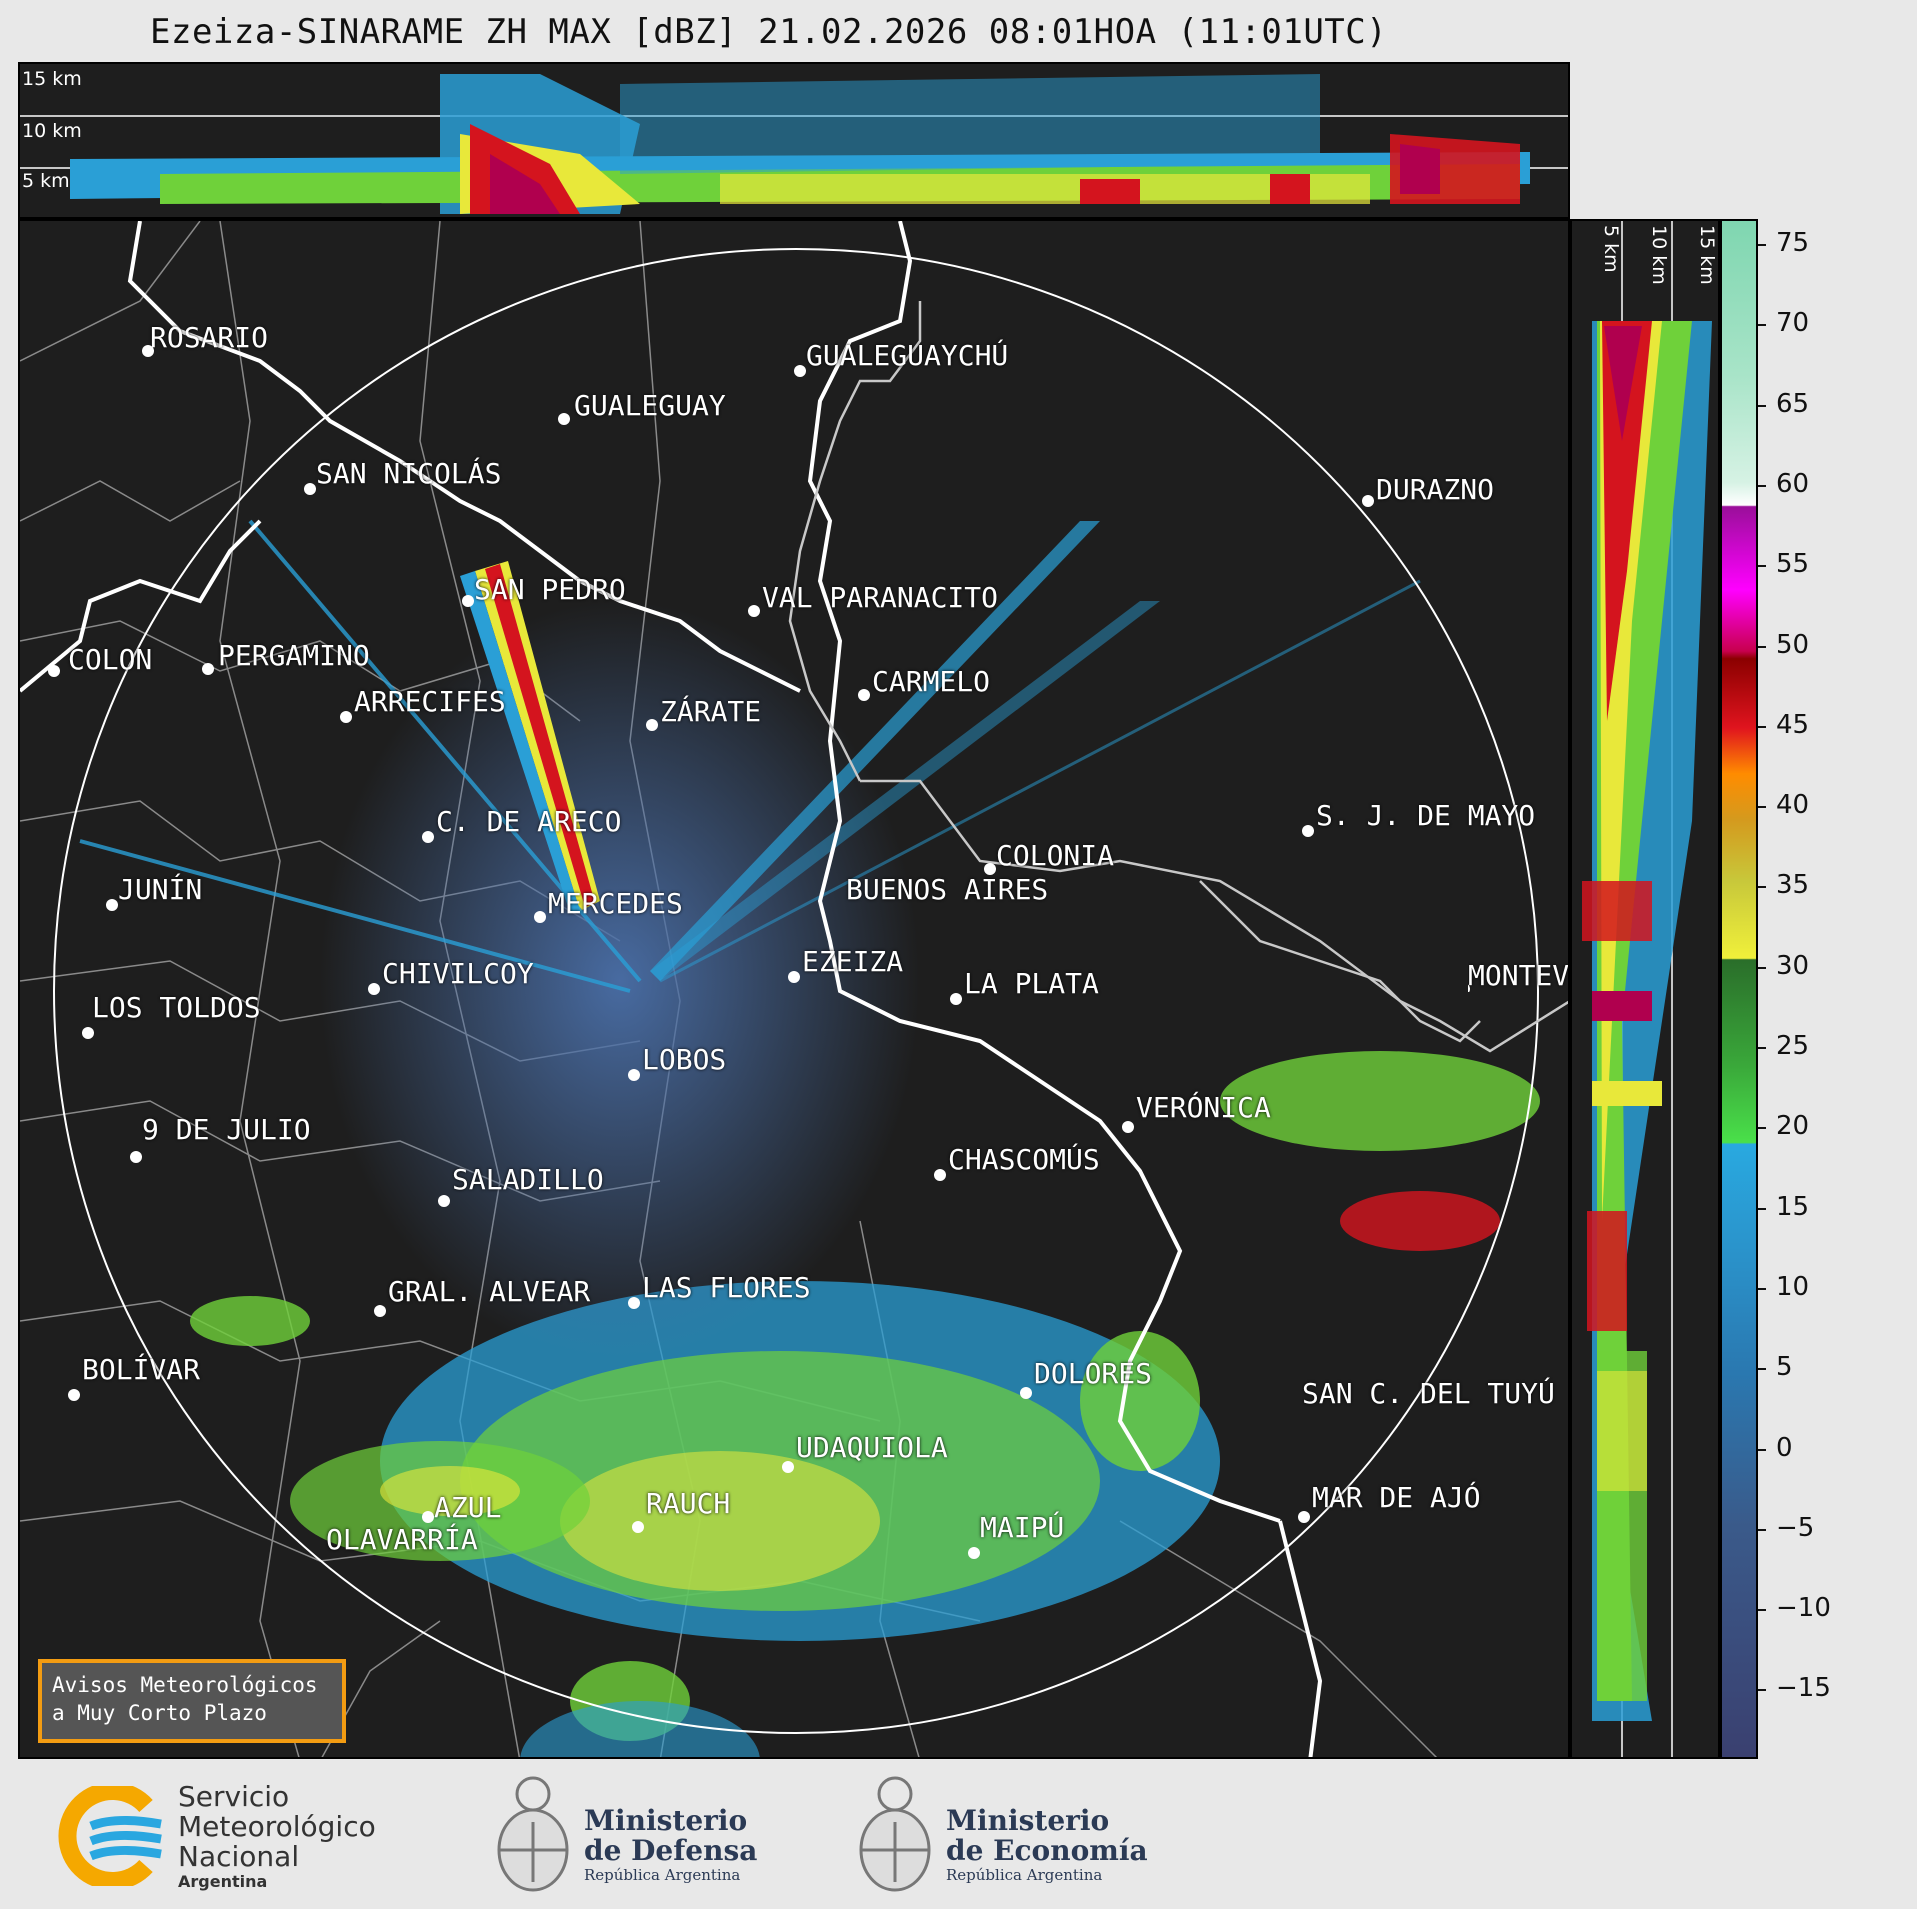 The image size is (1917, 1909). What do you see at coordinates (550, 589) in the screenshot?
I see `city-name: SAN PEDRO` at bounding box center [550, 589].